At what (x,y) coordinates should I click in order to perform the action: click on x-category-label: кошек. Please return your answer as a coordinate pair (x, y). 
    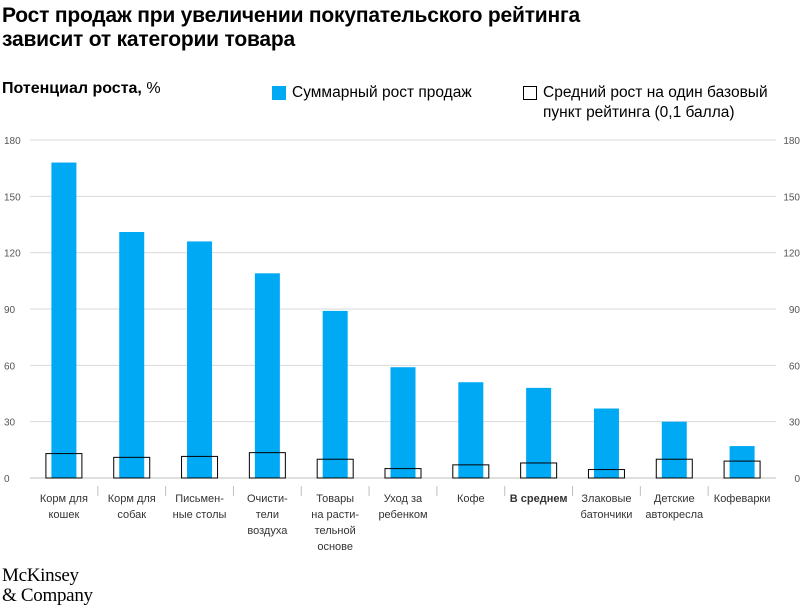
    Looking at the image, I should click on (64, 515).